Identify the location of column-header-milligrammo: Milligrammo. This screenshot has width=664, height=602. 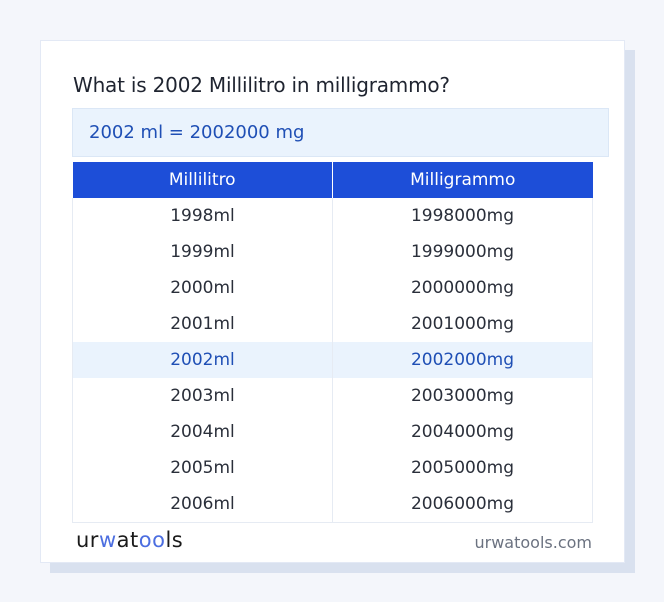
(462, 180).